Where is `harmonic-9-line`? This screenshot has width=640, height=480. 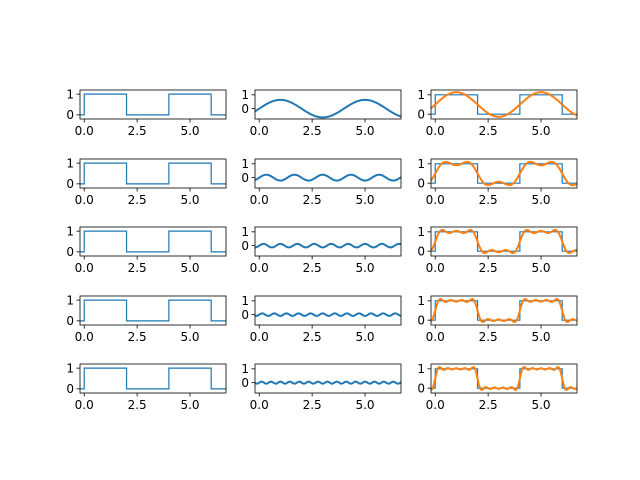 harmonic-9-line is located at coordinates (328, 382).